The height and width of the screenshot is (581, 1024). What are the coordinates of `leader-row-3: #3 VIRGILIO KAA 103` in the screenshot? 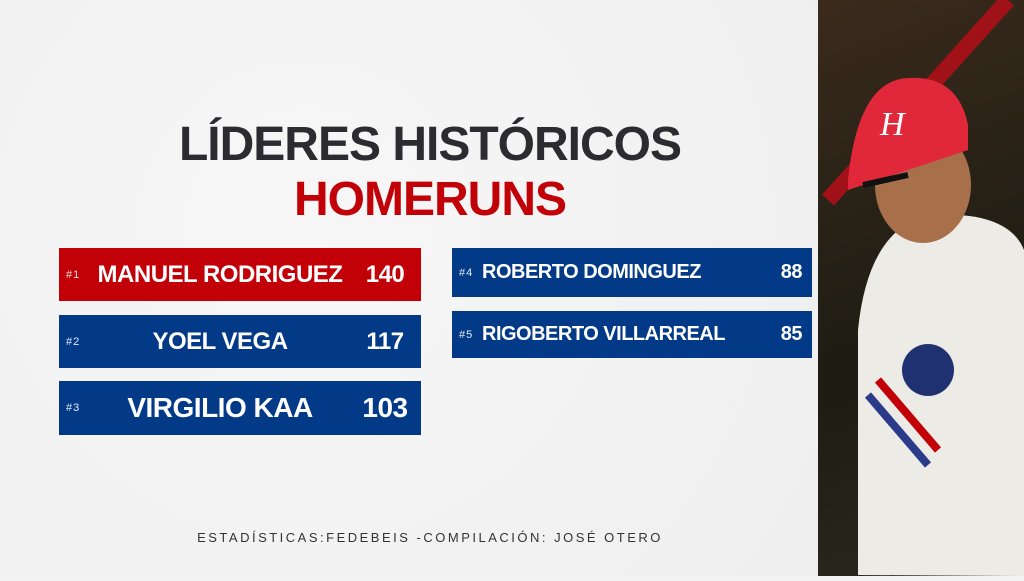 It's located at (240, 408).